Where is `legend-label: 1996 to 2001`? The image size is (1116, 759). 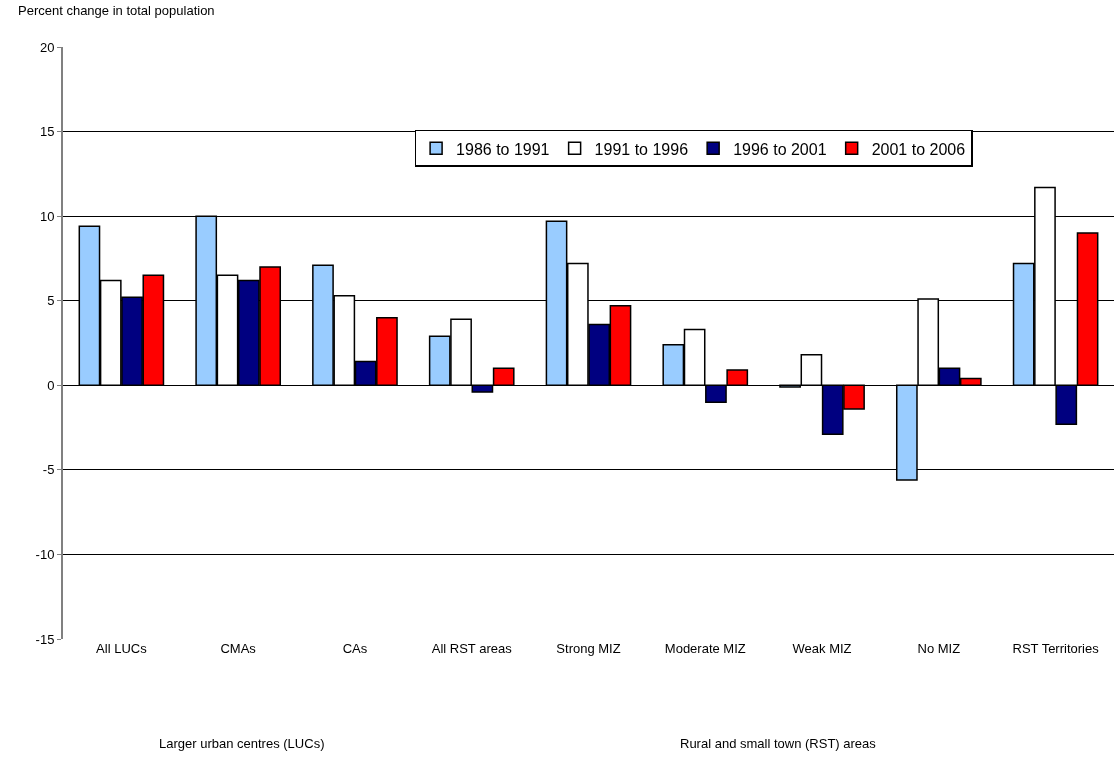
legend-label: 1996 to 2001 is located at coordinates (780, 149).